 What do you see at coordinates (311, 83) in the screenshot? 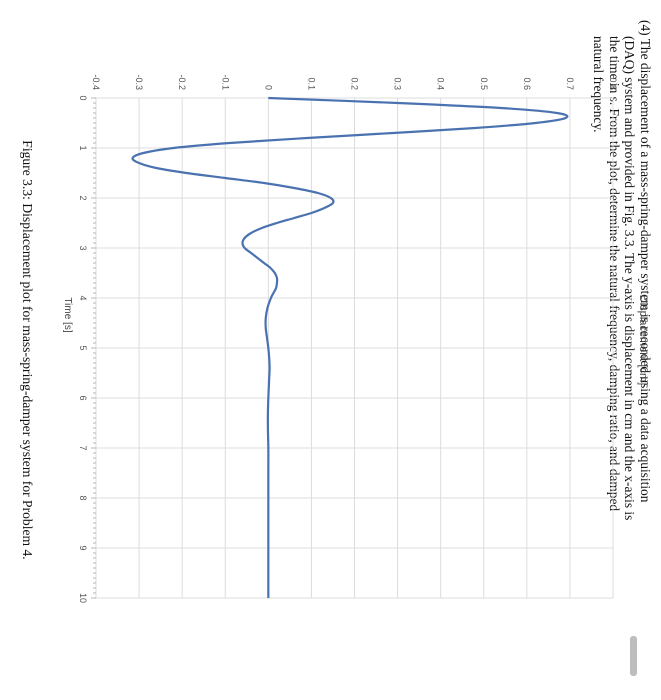
I see `y-tick-label: 0.1` at bounding box center [311, 83].